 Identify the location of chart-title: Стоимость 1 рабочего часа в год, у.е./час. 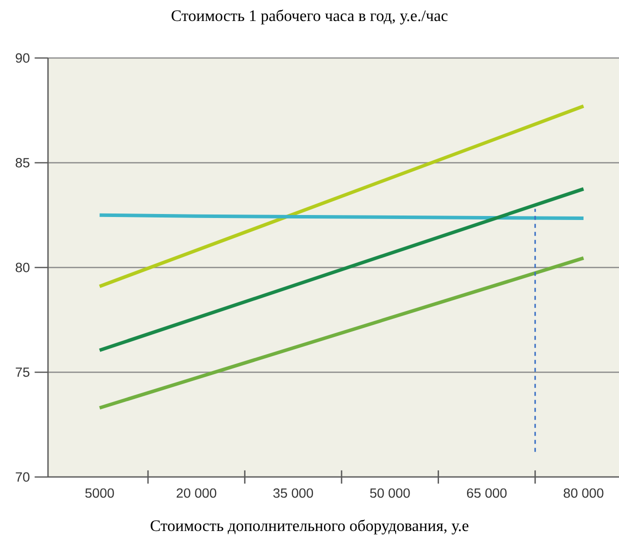
(310, 17).